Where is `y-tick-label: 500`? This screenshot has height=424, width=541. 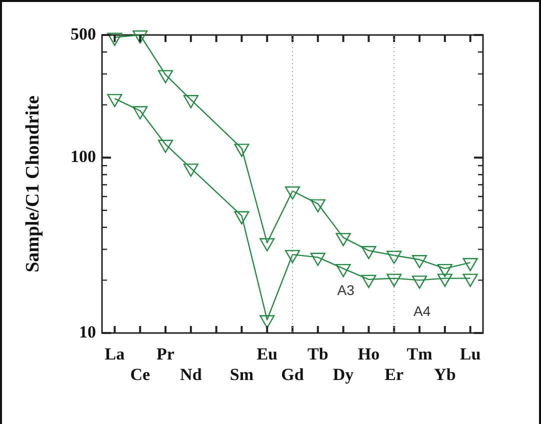 y-tick-label: 500 is located at coordinates (83, 34).